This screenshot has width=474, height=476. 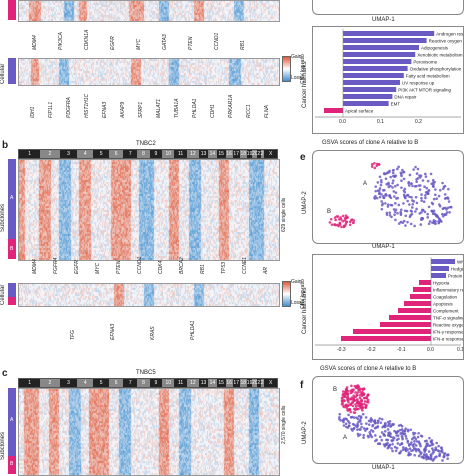 I want to click on hallmark-bar, so click(x=414, y=310).